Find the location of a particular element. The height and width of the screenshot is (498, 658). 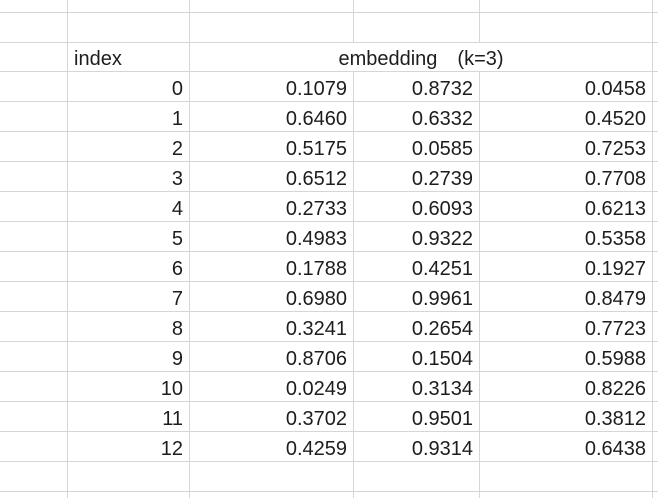

embedding-value-cell: 0.7708 is located at coordinates (566, 177).